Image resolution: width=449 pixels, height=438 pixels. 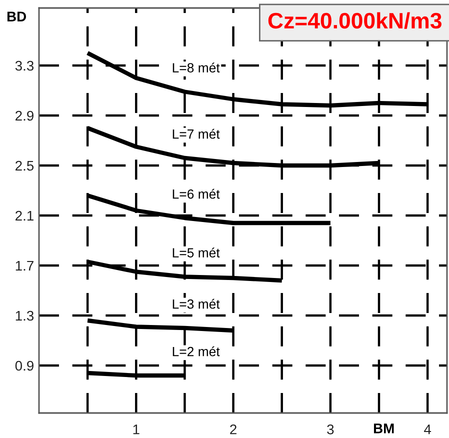 What do you see at coordinates (233, 429) in the screenshot?
I see `x-tick-label: 2` at bounding box center [233, 429].